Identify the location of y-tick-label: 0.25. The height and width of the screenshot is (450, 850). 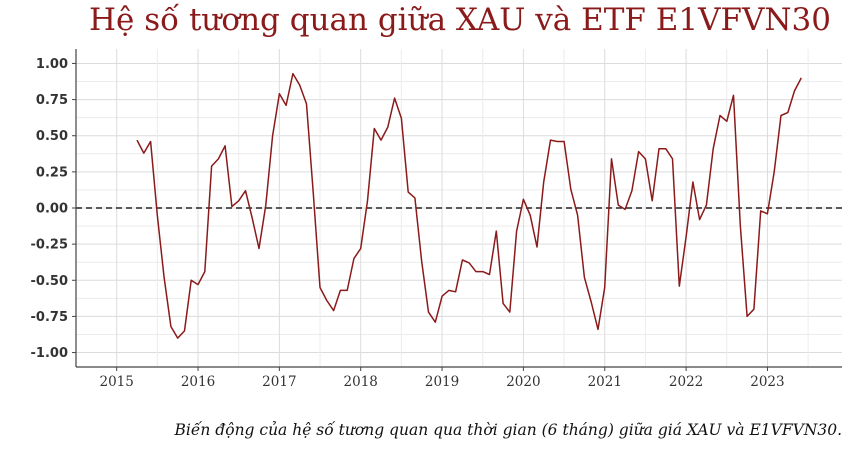
(52, 172).